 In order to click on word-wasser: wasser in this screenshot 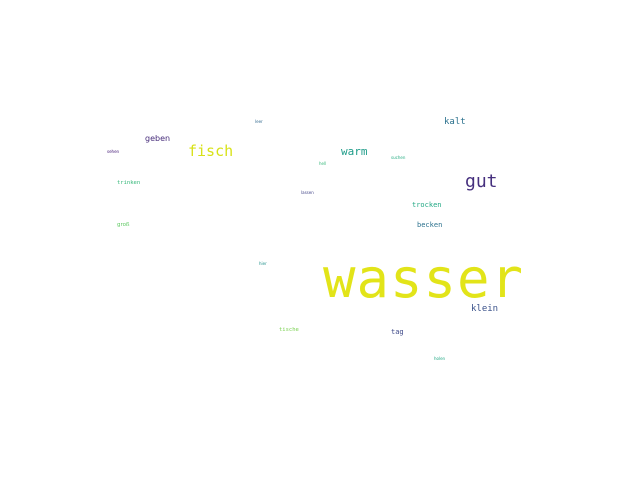, I will do `click(424, 278)`.